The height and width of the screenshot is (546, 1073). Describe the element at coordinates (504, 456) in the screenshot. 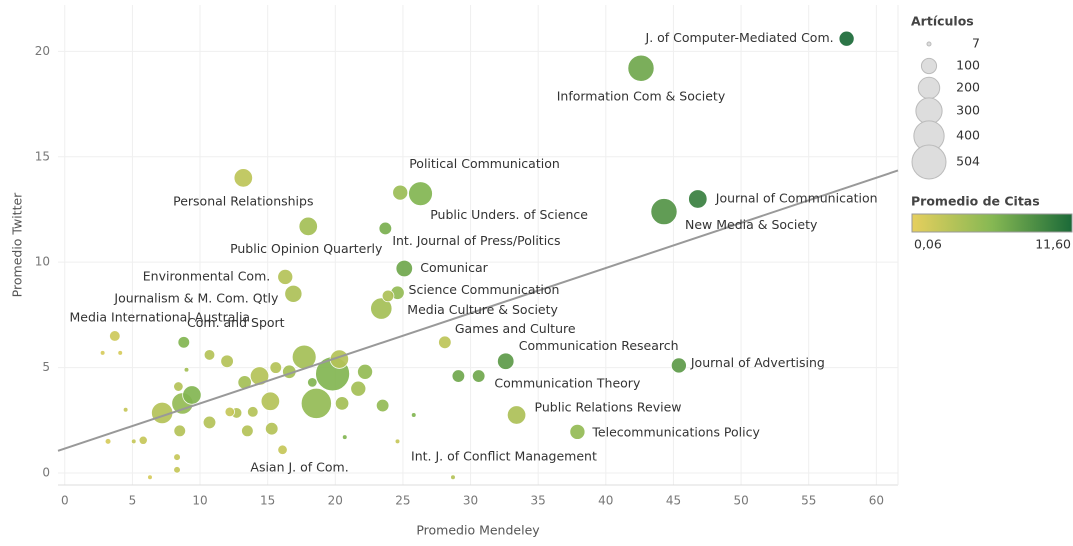

I see `point-label: Int. J. of Conflict Management` at that location.